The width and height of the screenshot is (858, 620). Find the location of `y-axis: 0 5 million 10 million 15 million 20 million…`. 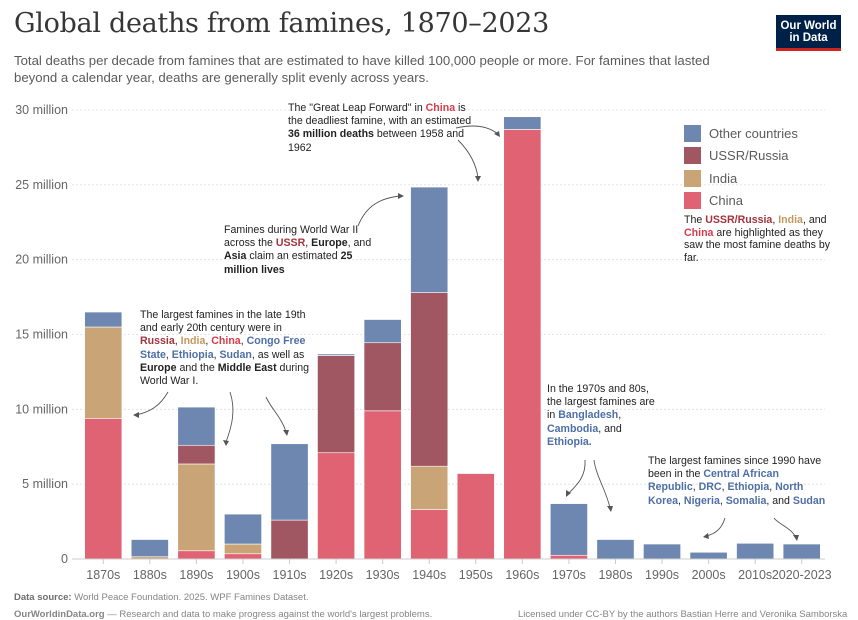

y-axis: 0 5 million 10 million 15 million 20 million… is located at coordinates (41, 334).